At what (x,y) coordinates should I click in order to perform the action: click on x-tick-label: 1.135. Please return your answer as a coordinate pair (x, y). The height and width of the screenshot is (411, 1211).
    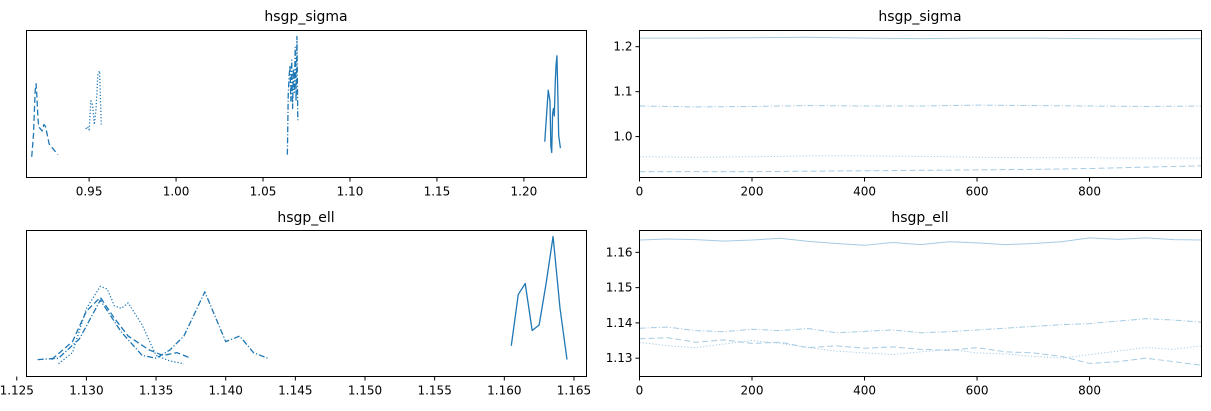
    Looking at the image, I should click on (156, 391).